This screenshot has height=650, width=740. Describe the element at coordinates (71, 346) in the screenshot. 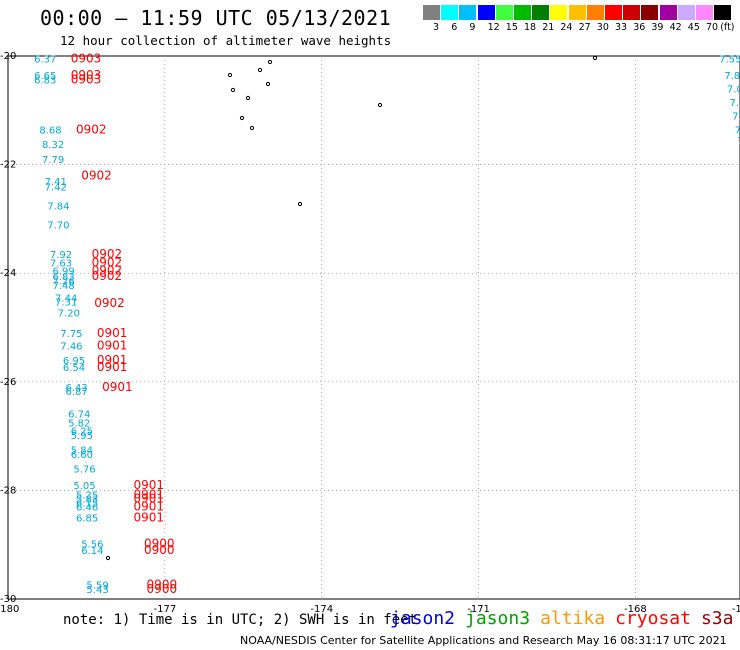

I see `wave-height-label: 7.46` at that location.